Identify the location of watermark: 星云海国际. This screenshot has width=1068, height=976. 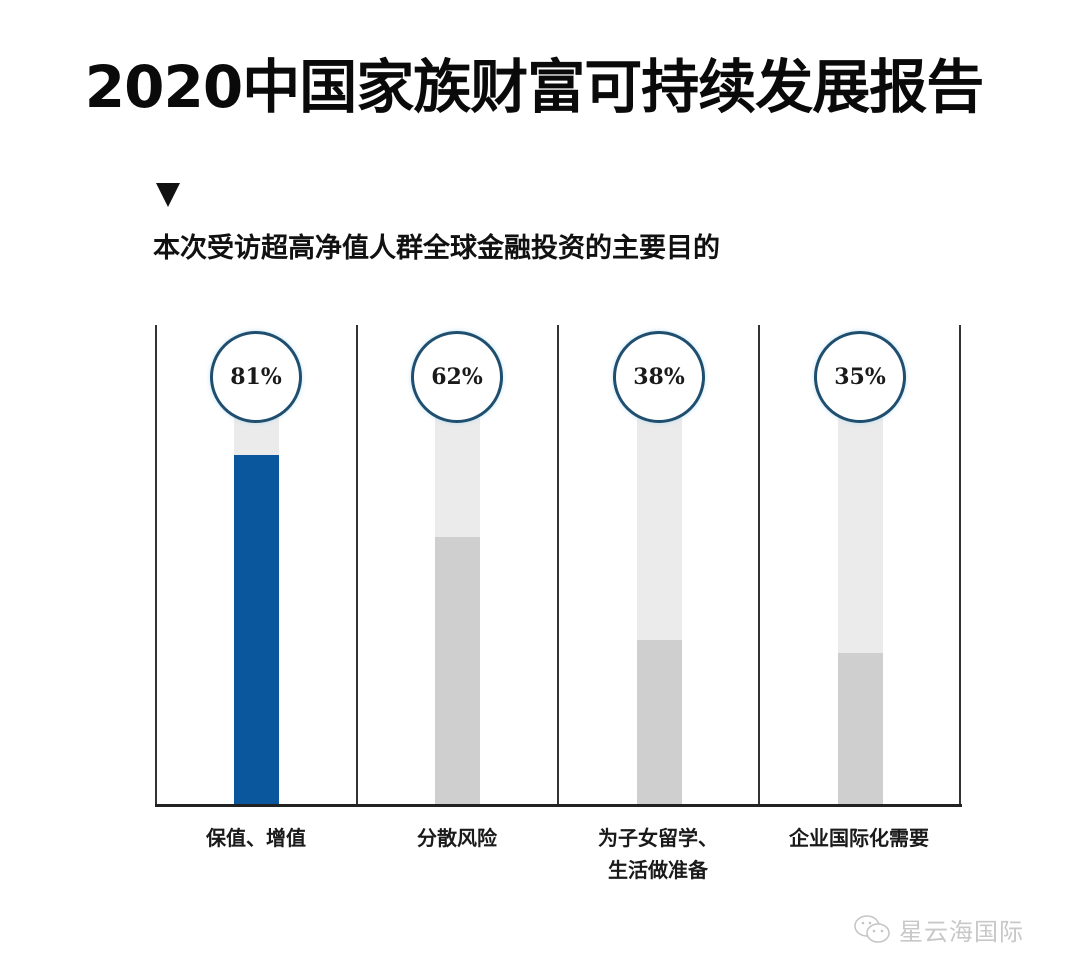
(938, 929).